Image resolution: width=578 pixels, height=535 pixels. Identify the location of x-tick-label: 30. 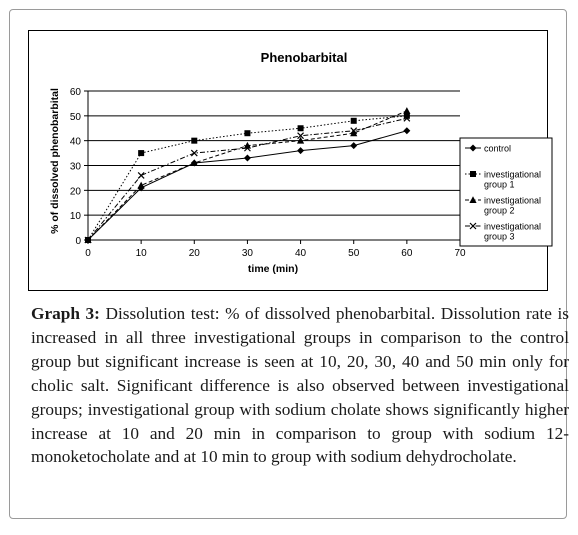
(248, 253).